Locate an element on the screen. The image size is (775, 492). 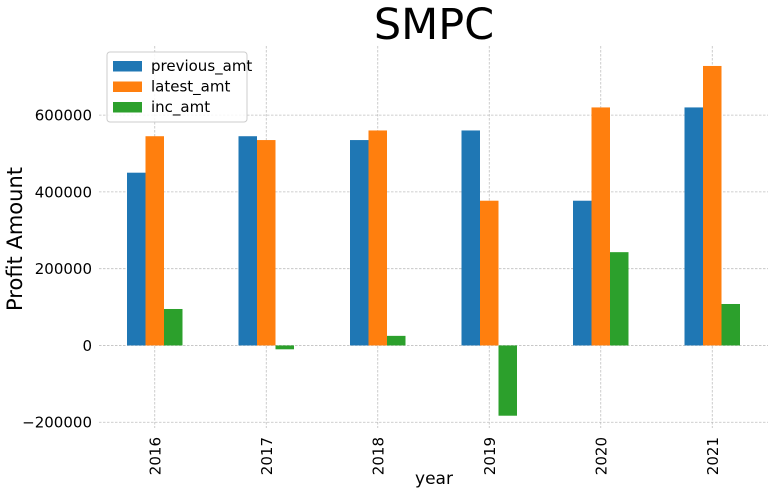
bar-inc_amt-2021 is located at coordinates (730, 324).